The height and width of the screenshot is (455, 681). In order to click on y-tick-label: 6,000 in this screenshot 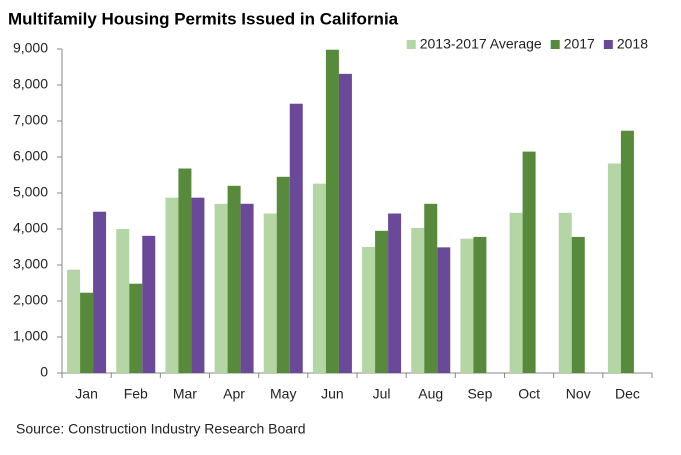, I will do `click(30, 156)`.